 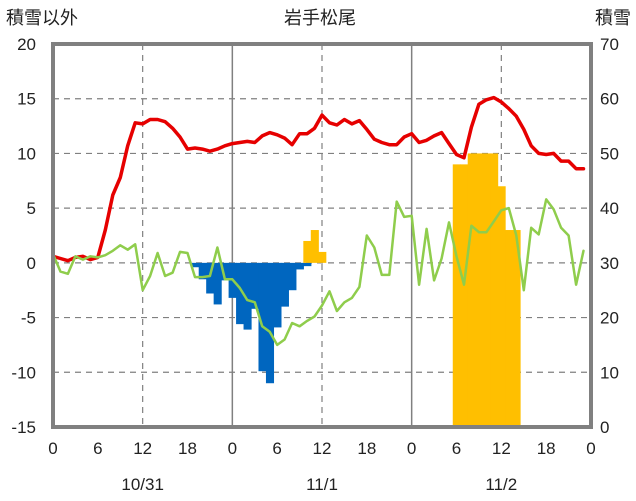 I want to click on left-y-tick-label: 15, so click(x=26, y=99).